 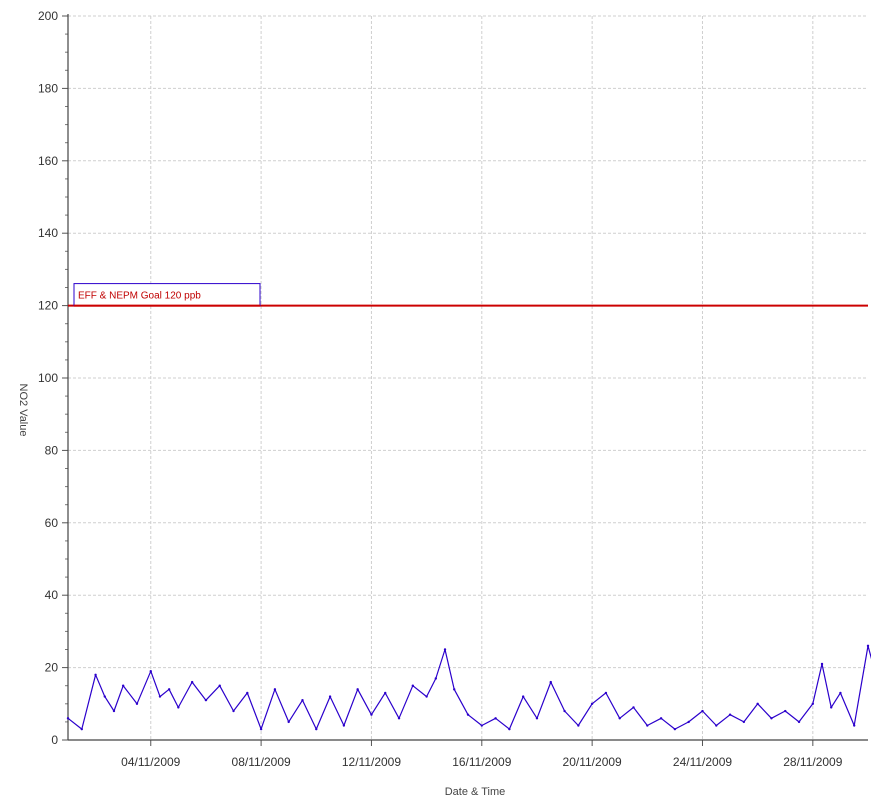 What do you see at coordinates (52, 450) in the screenshot?
I see `y-tick-label: 80` at bounding box center [52, 450].